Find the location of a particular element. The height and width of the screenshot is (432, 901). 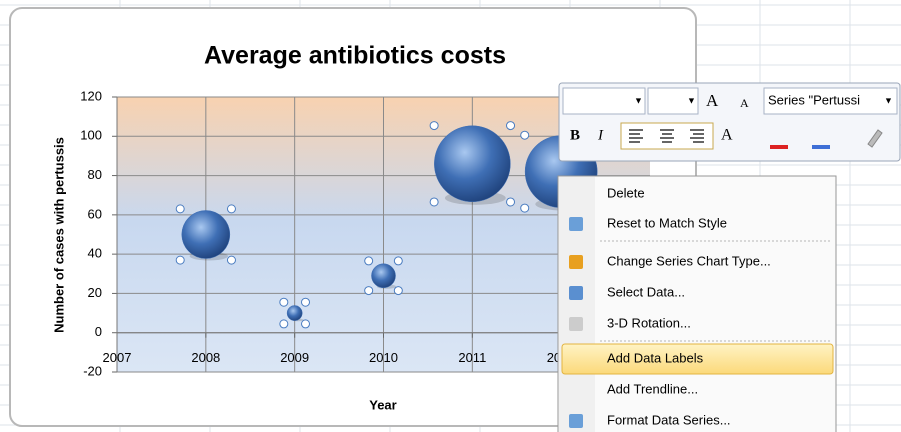

x-tick-label: 2011 is located at coordinates (472, 357).